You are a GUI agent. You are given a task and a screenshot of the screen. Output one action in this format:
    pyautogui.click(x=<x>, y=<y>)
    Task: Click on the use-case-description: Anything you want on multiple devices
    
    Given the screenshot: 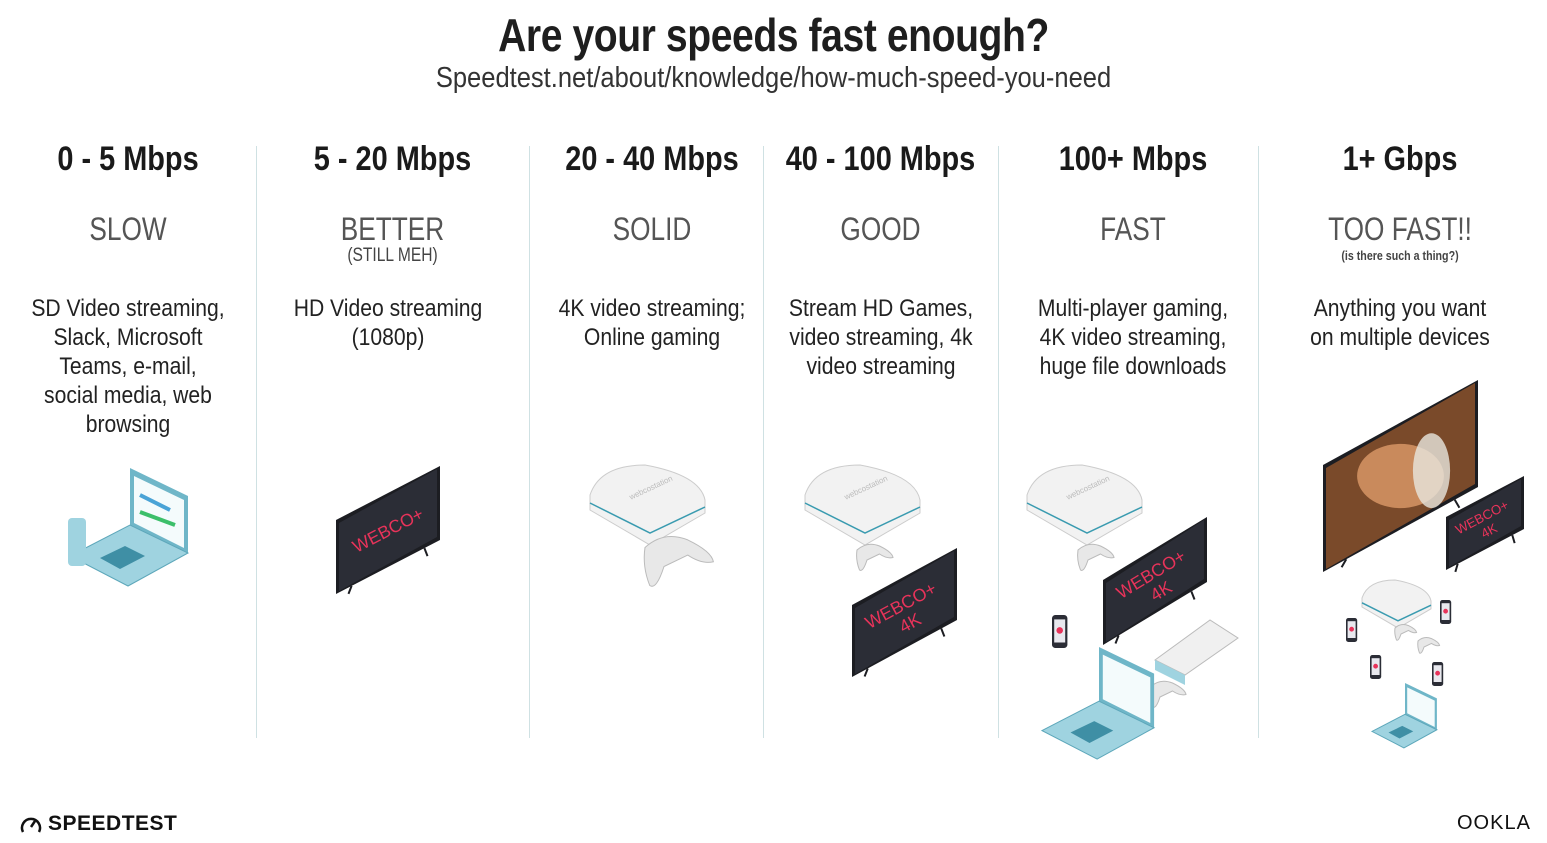 What is the action you would take?
    pyautogui.click(x=1400, y=323)
    